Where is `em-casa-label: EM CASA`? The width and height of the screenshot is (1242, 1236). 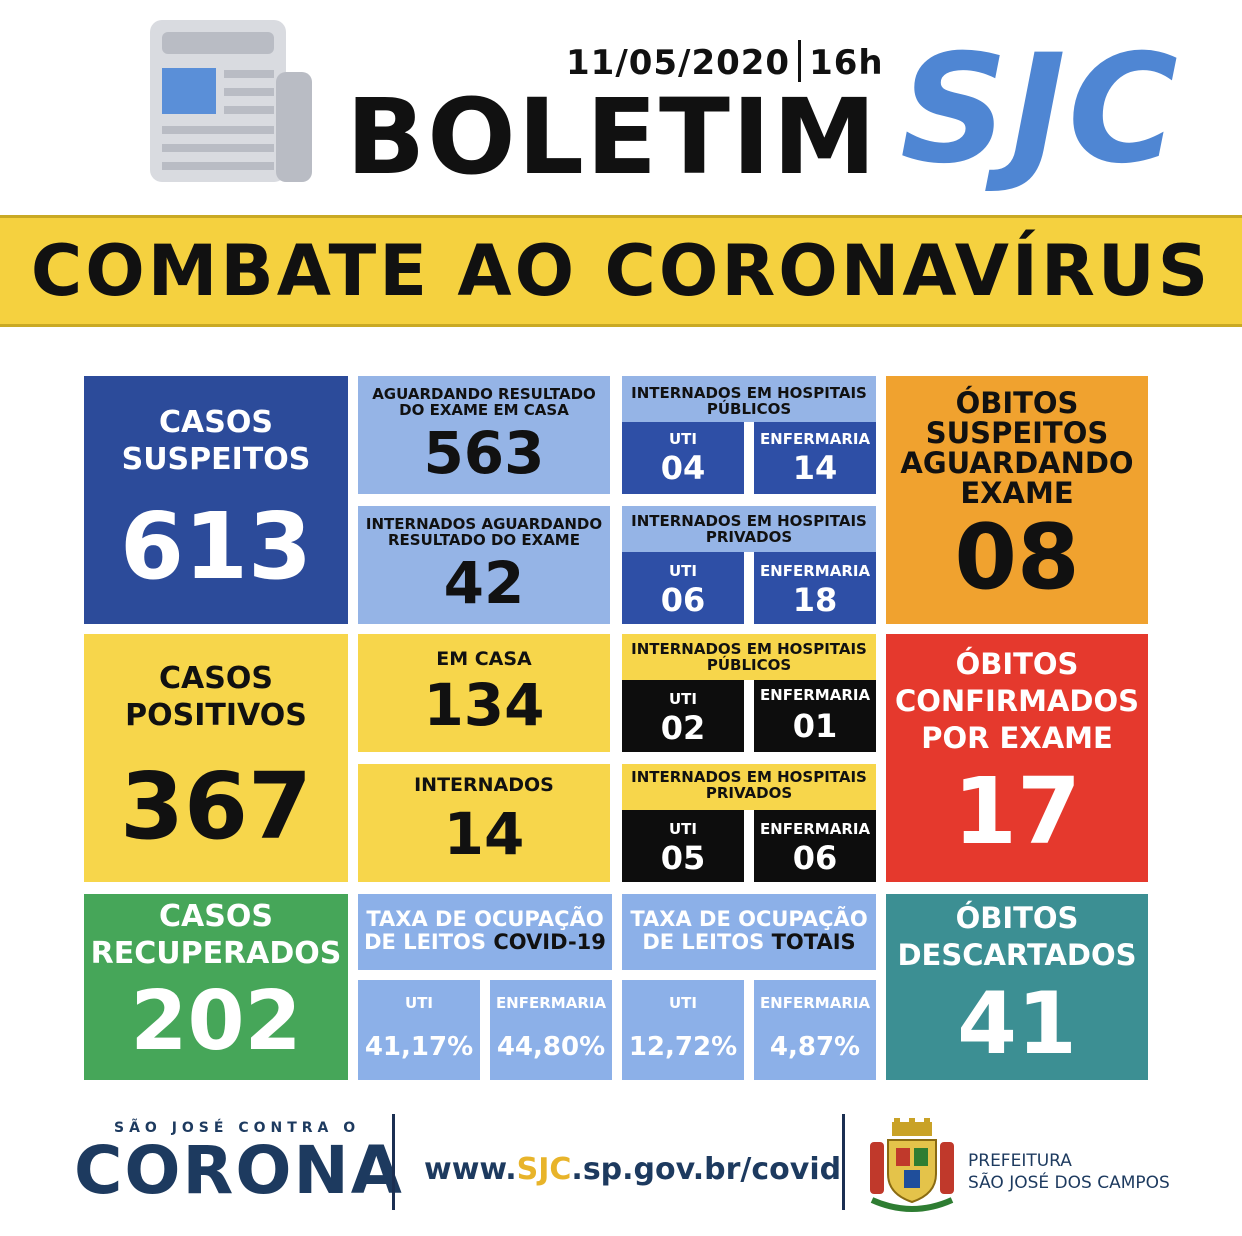 em-casa-label: EM CASA is located at coordinates (484, 659).